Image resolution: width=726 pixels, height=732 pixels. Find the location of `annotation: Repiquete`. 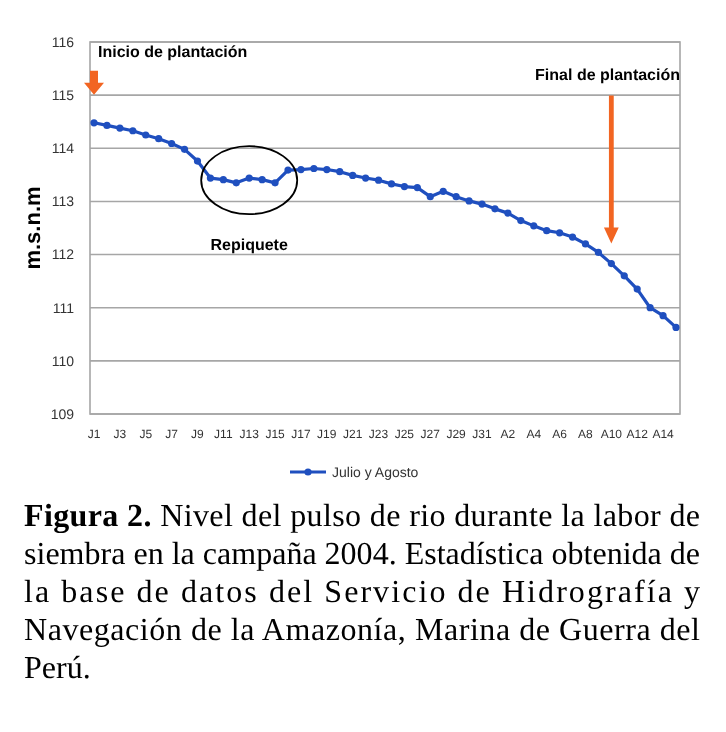

annotation: Repiquete is located at coordinates (249, 245).